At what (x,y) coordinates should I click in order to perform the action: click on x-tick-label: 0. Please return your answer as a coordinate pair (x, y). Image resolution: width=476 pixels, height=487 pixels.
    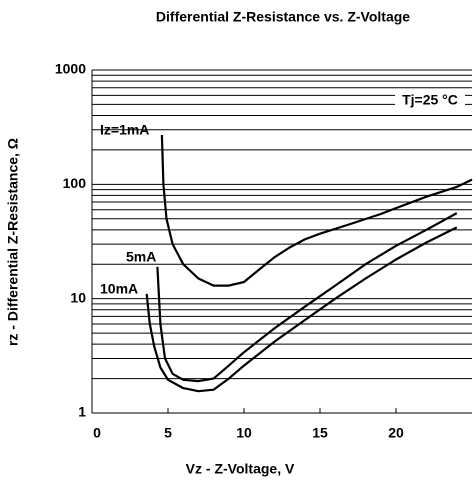
    Looking at the image, I should click on (97, 433).